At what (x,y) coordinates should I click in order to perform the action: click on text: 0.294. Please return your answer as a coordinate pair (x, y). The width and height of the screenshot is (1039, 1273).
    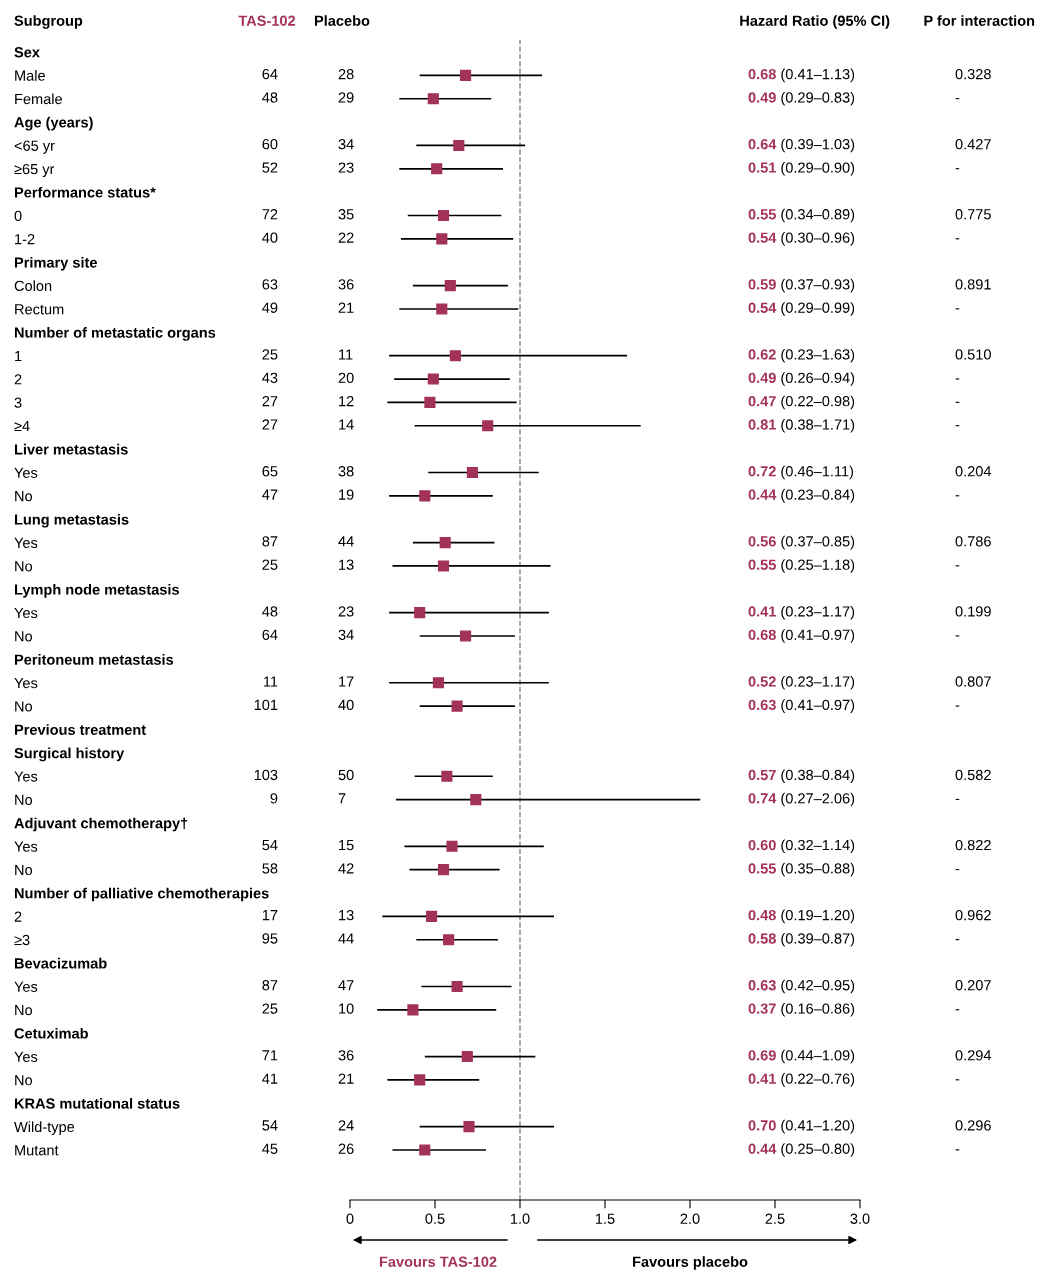
    Looking at the image, I should click on (973, 1055).